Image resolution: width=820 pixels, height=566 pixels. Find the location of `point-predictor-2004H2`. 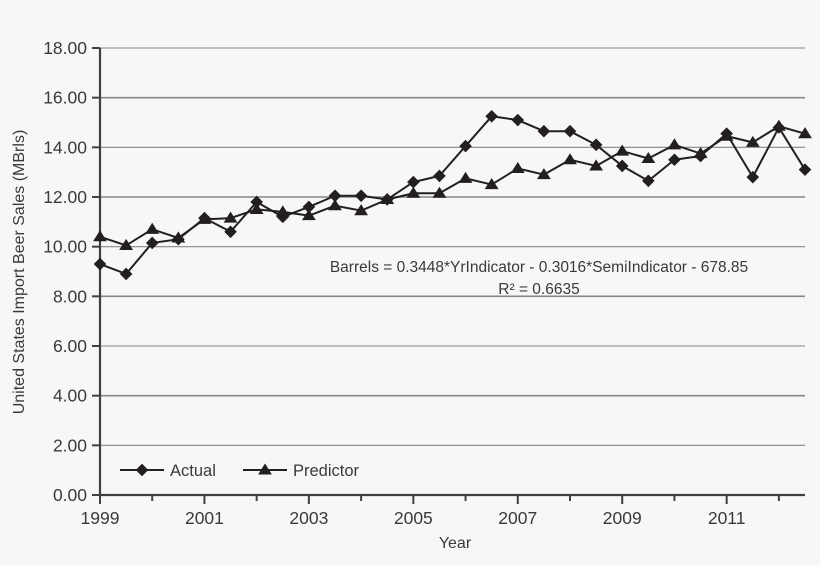

point-predictor-2004H2 is located at coordinates (387, 198).